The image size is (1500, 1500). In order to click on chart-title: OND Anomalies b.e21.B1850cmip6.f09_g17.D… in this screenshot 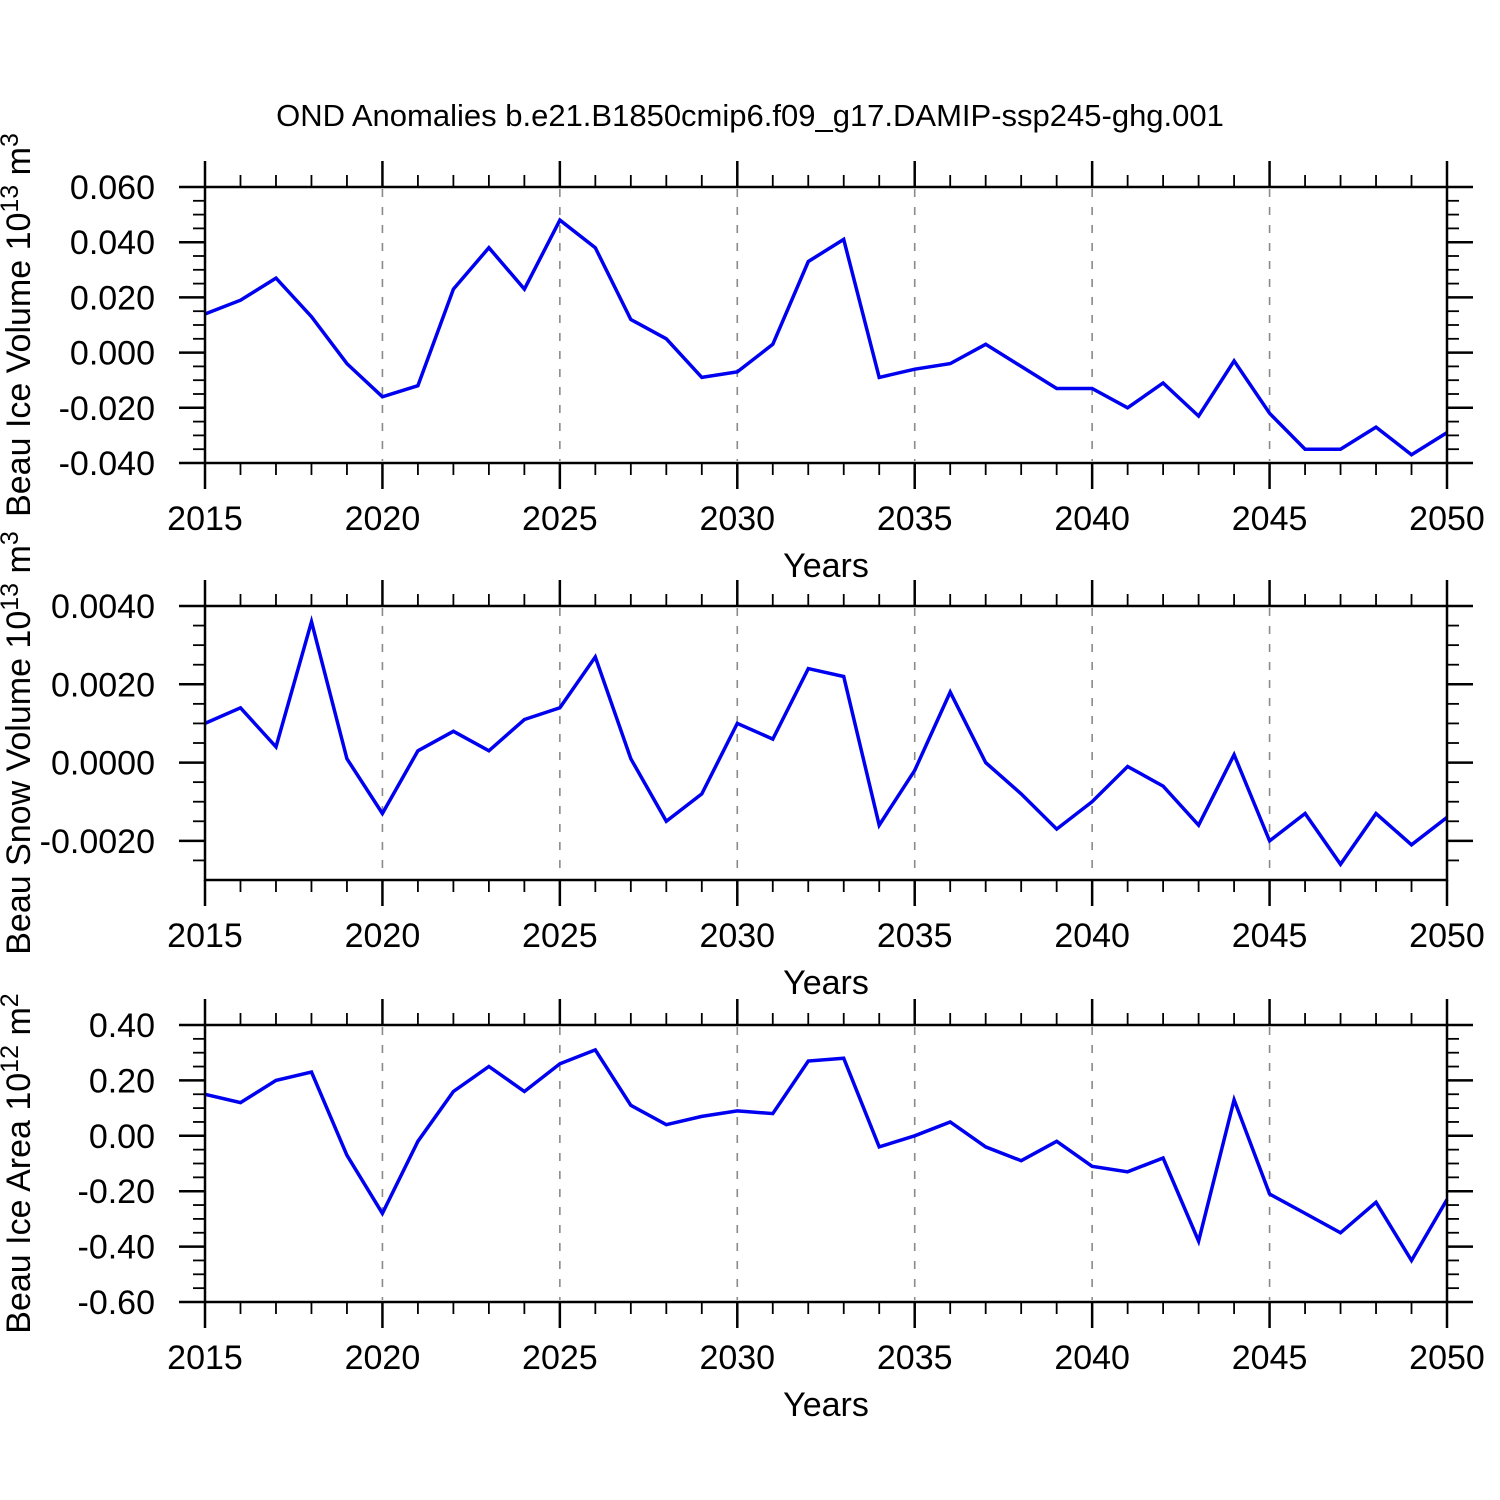, I will do `click(750, 115)`.